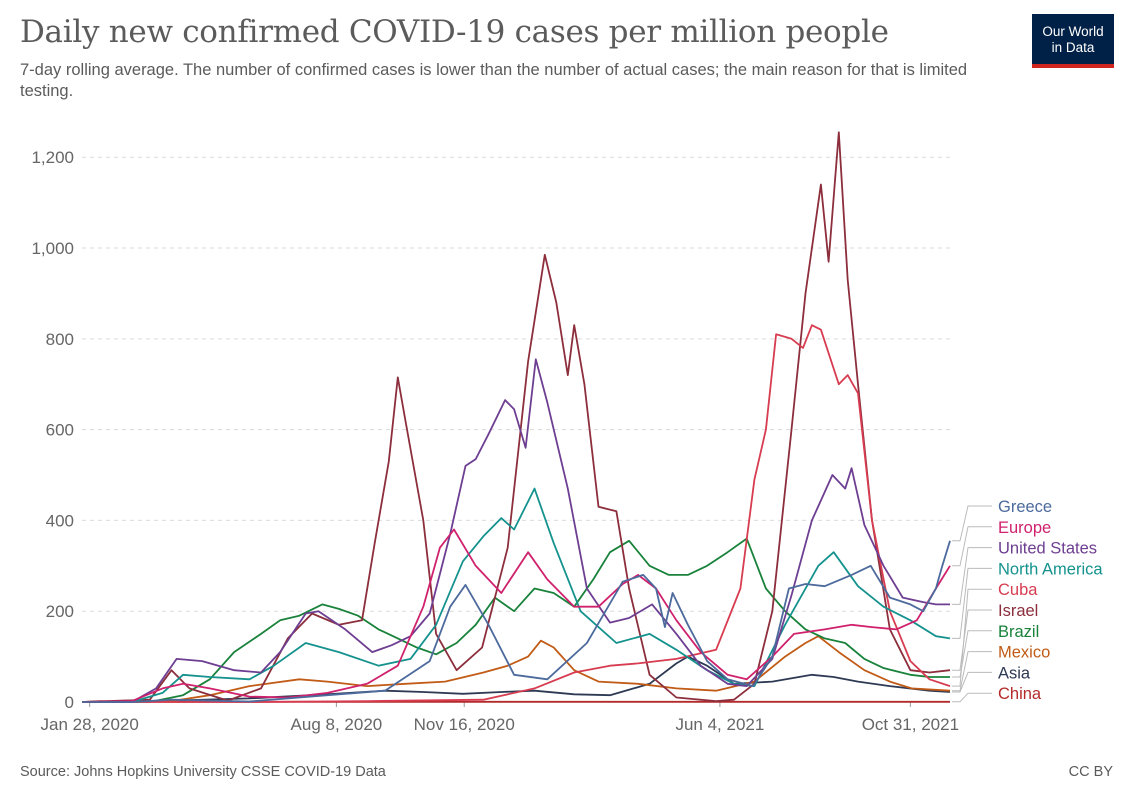  What do you see at coordinates (60, 430) in the screenshot?
I see `y-tick-label: 600` at bounding box center [60, 430].